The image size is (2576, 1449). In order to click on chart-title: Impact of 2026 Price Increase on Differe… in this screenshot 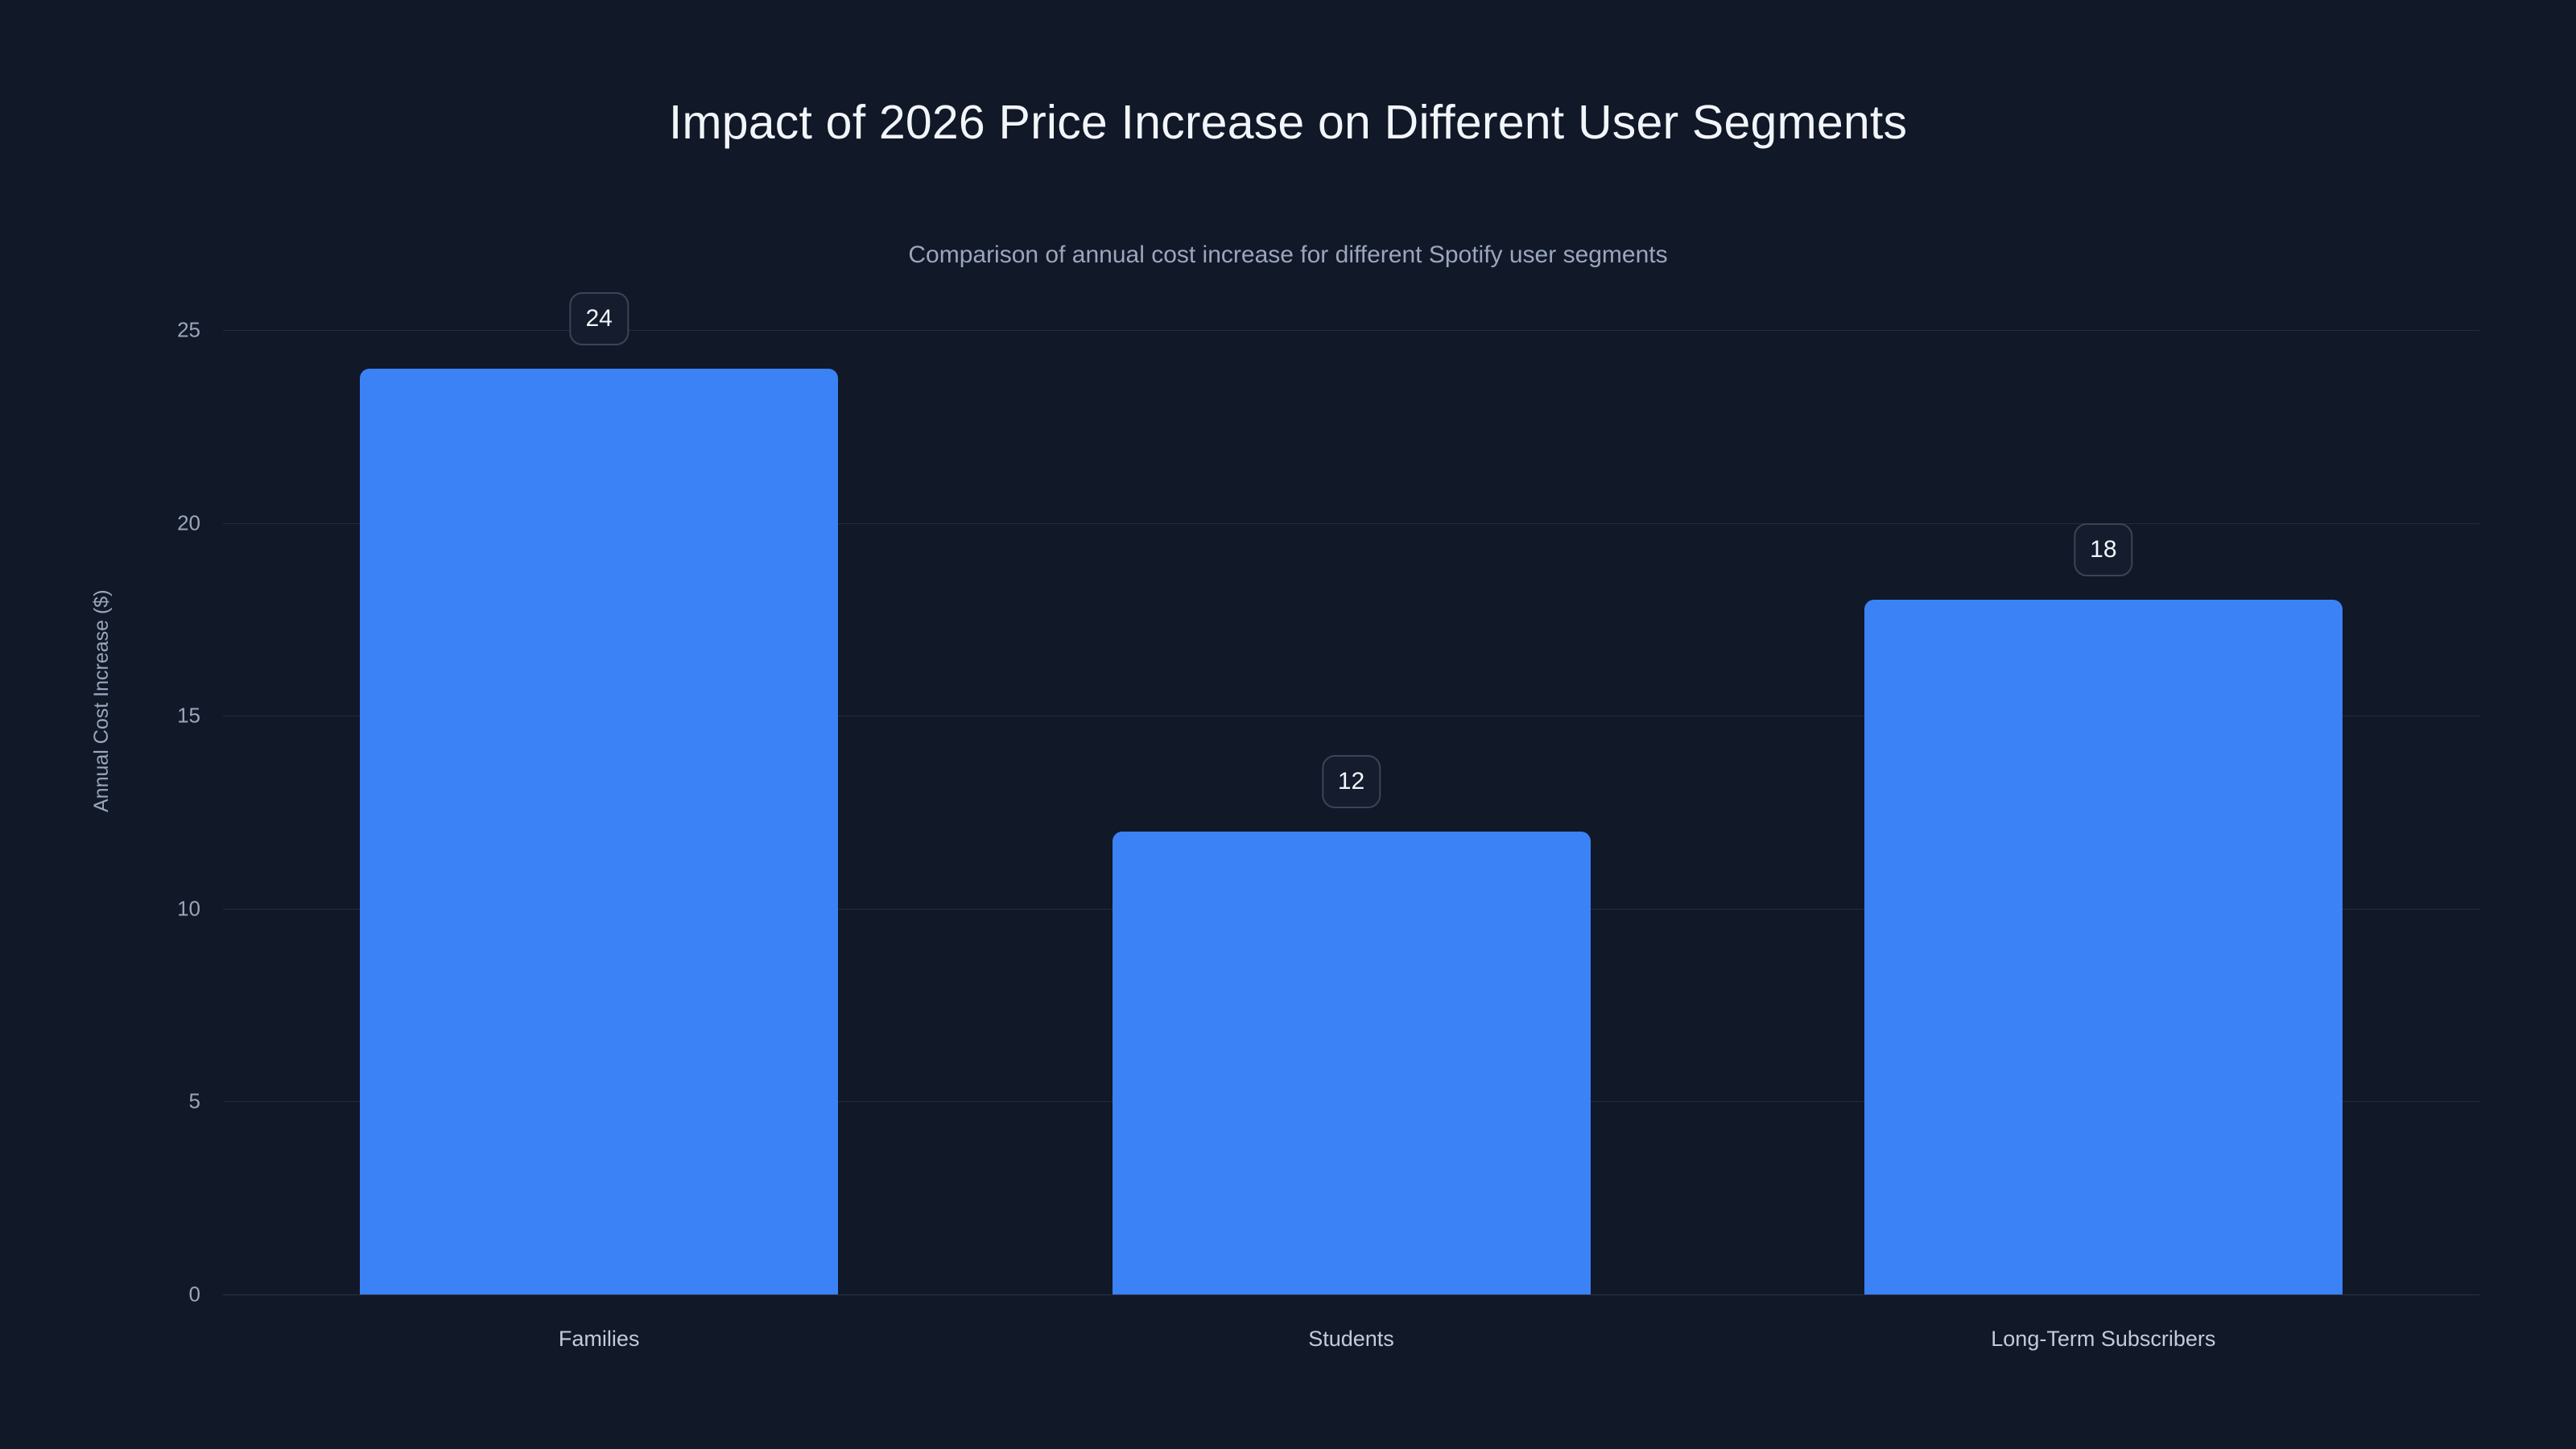, I will do `click(1288, 122)`.